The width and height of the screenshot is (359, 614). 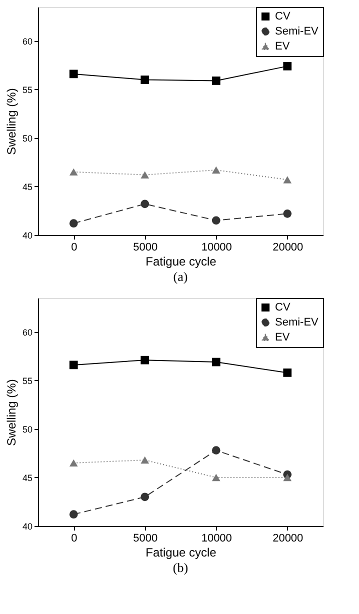 I want to click on text: (b), so click(x=180, y=567).